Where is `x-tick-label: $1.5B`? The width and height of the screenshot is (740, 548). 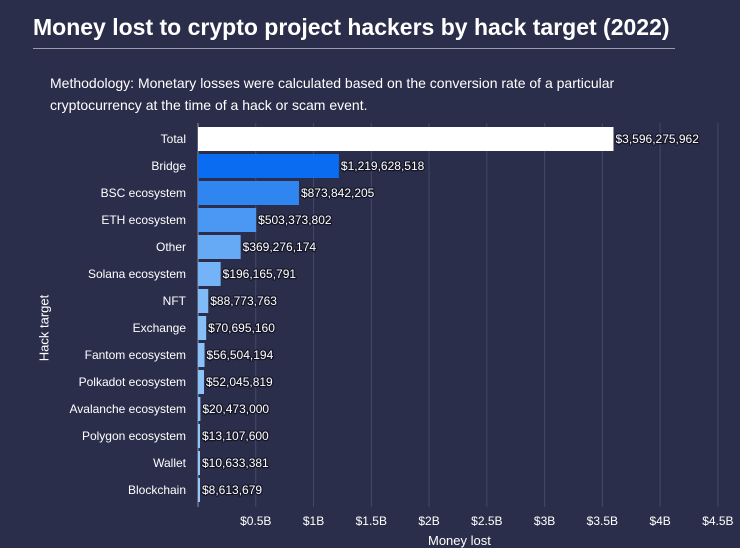 x-tick-label: $1.5B is located at coordinates (371, 521).